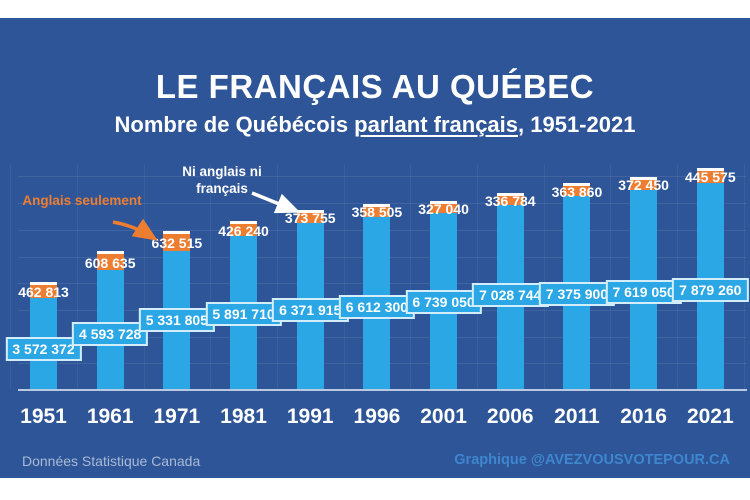 Image resolution: width=750 pixels, height=500 pixels. I want to click on chart-title: LE FRANÇAIS AU QUÉBEC, so click(375, 86).